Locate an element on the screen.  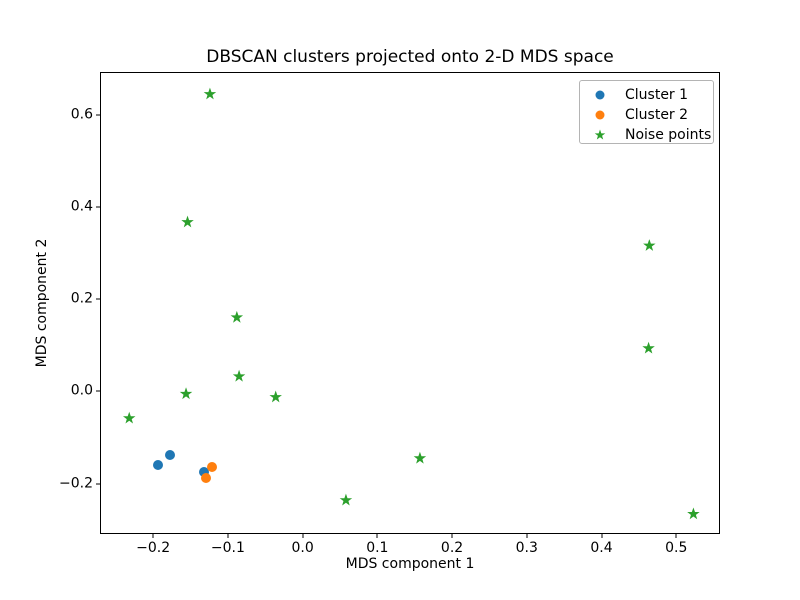
legend-row-cluster-2: Cluster 2 is located at coordinates (646, 115).